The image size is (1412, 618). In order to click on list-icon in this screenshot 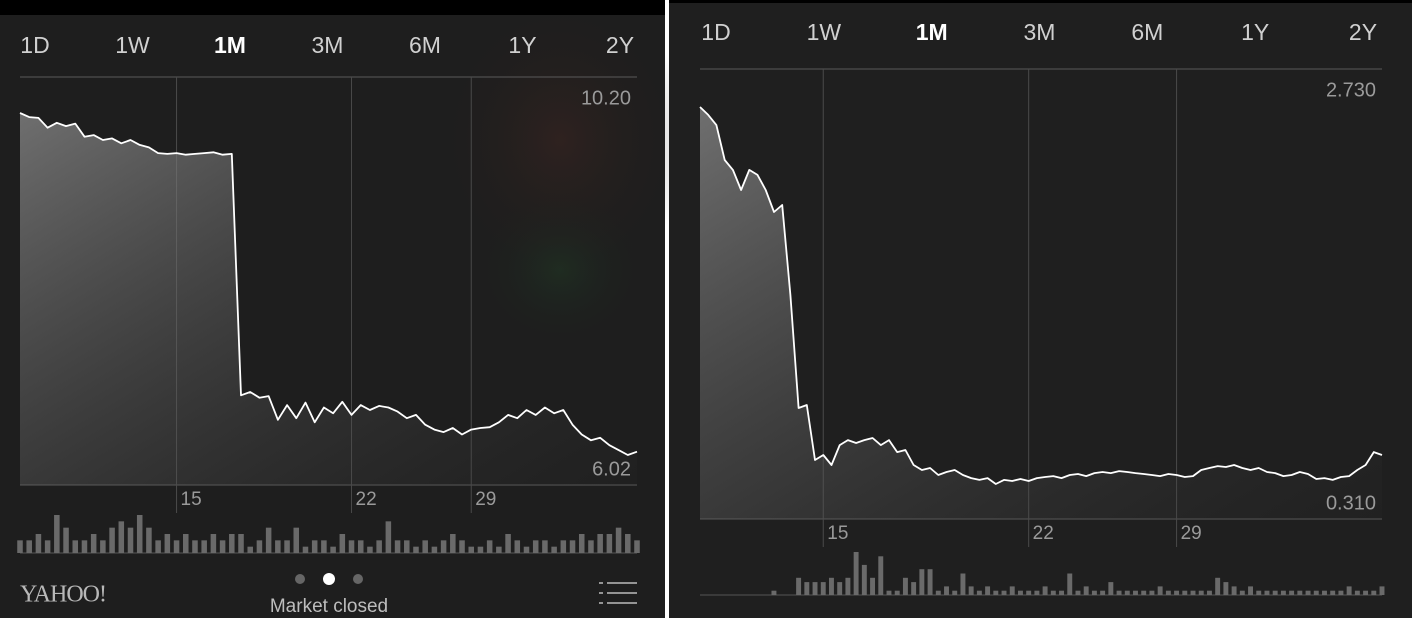, I will do `click(618, 593)`.